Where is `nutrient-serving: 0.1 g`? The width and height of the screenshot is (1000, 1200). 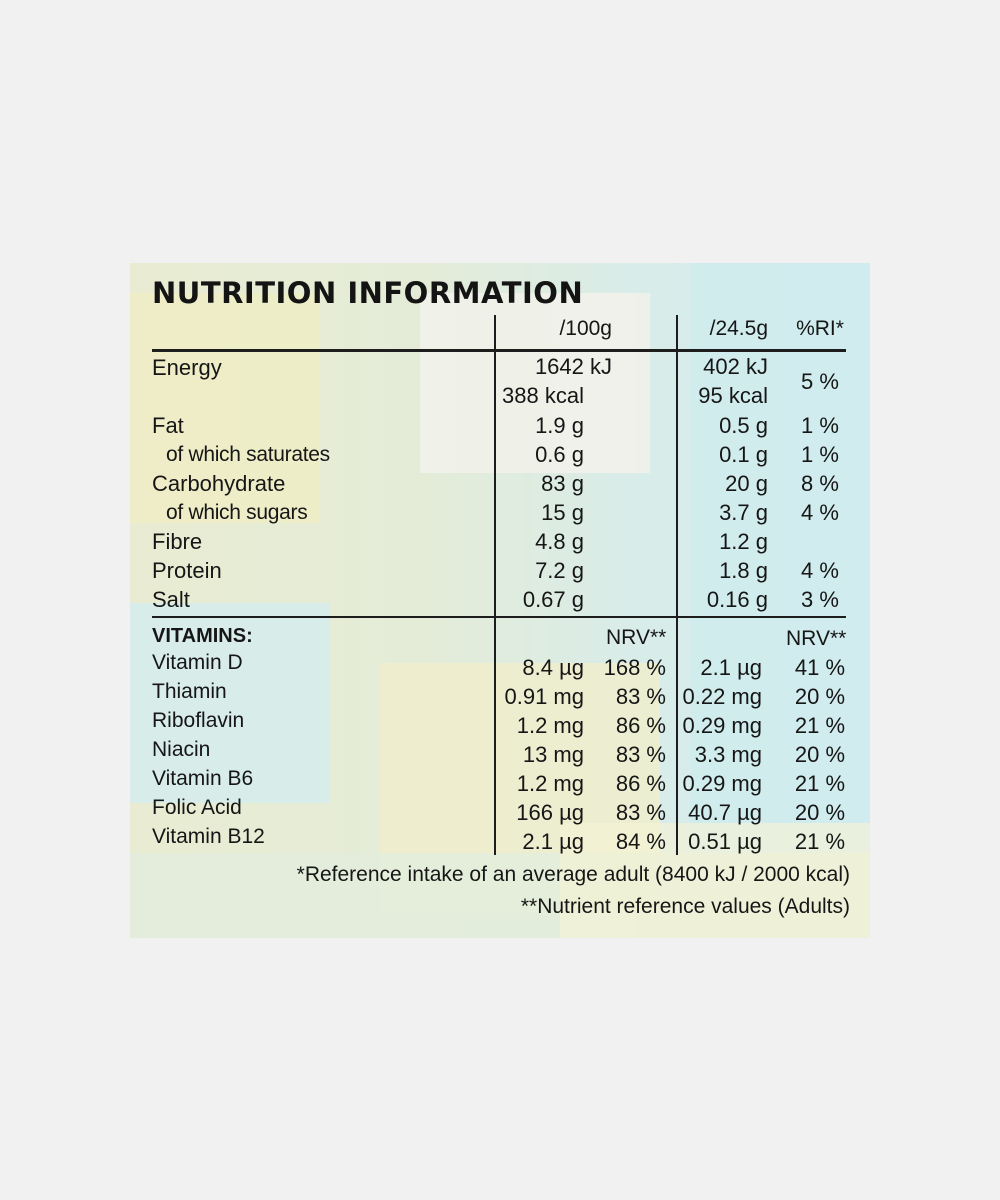
nutrient-serving: 0.1 g is located at coordinates (743, 454).